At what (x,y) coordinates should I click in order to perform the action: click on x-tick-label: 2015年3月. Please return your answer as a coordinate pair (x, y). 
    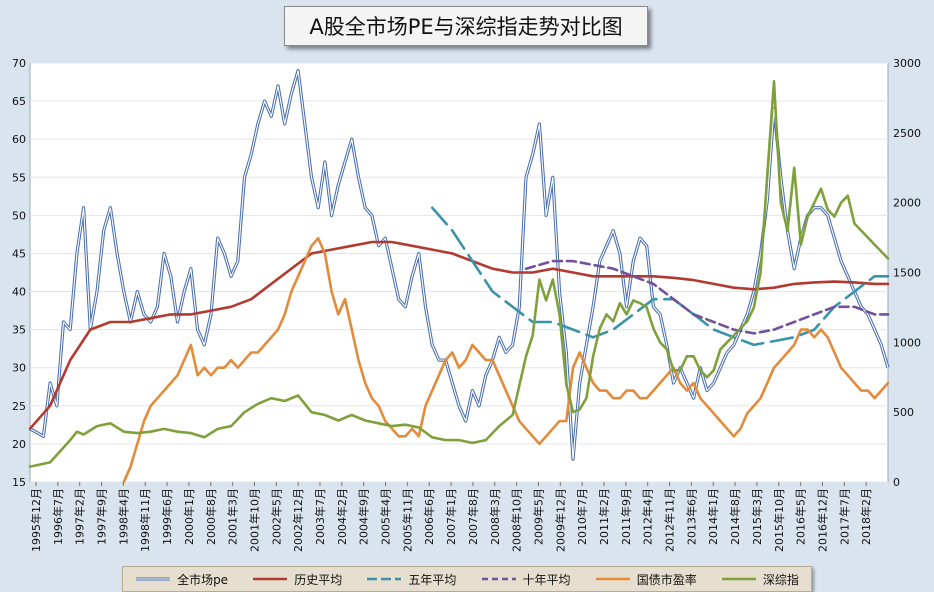
    Looking at the image, I should click on (757, 516).